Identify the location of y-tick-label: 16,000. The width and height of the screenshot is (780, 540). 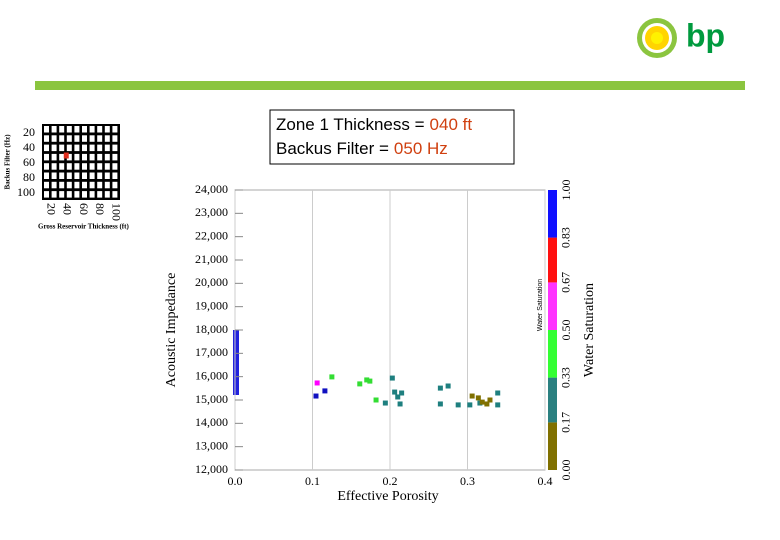
(211, 375).